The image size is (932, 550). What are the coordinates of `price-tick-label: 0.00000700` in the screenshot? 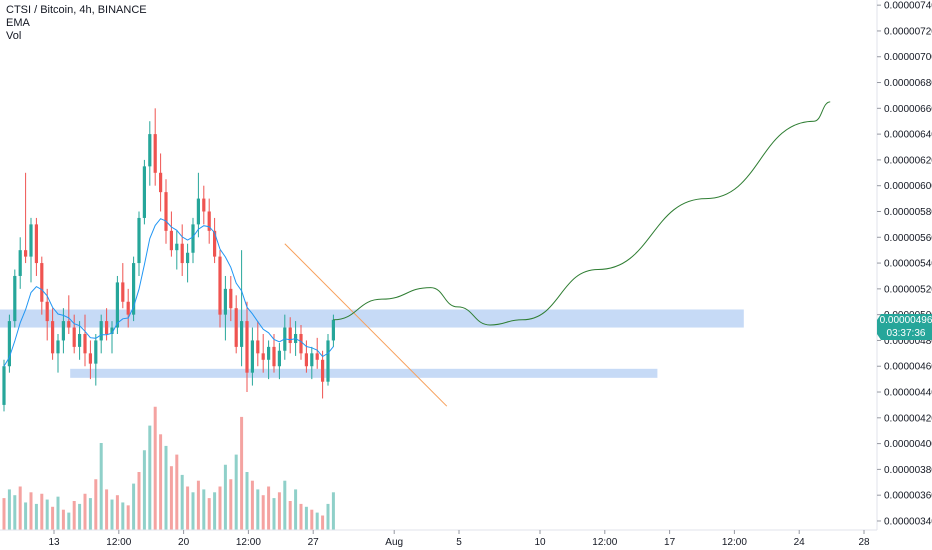 It's located at (908, 57).